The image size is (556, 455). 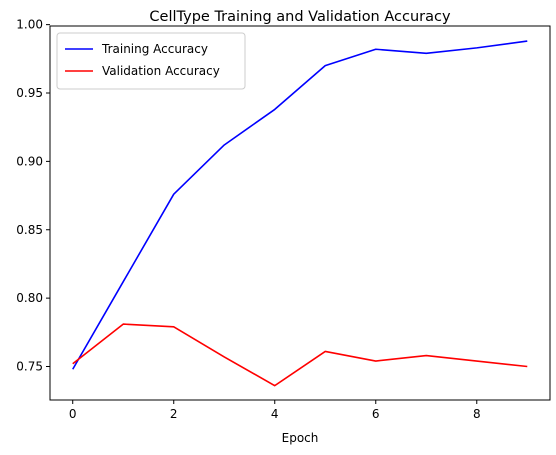 I want to click on y-tick-label: 0.90, so click(x=29, y=161).